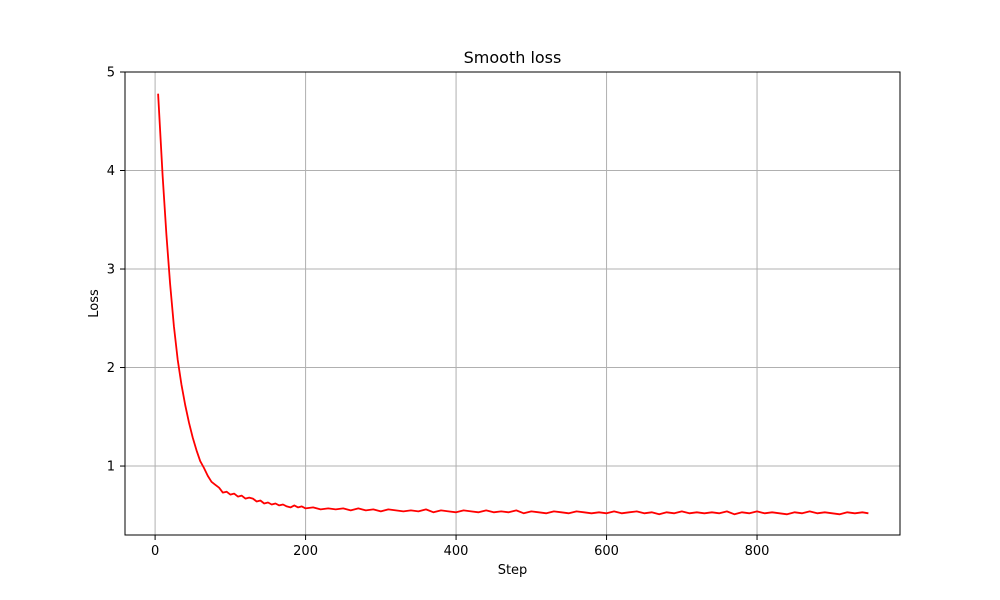 Image resolution: width=1000 pixels, height=600 pixels. I want to click on x-tick-label: 600, so click(606, 551).